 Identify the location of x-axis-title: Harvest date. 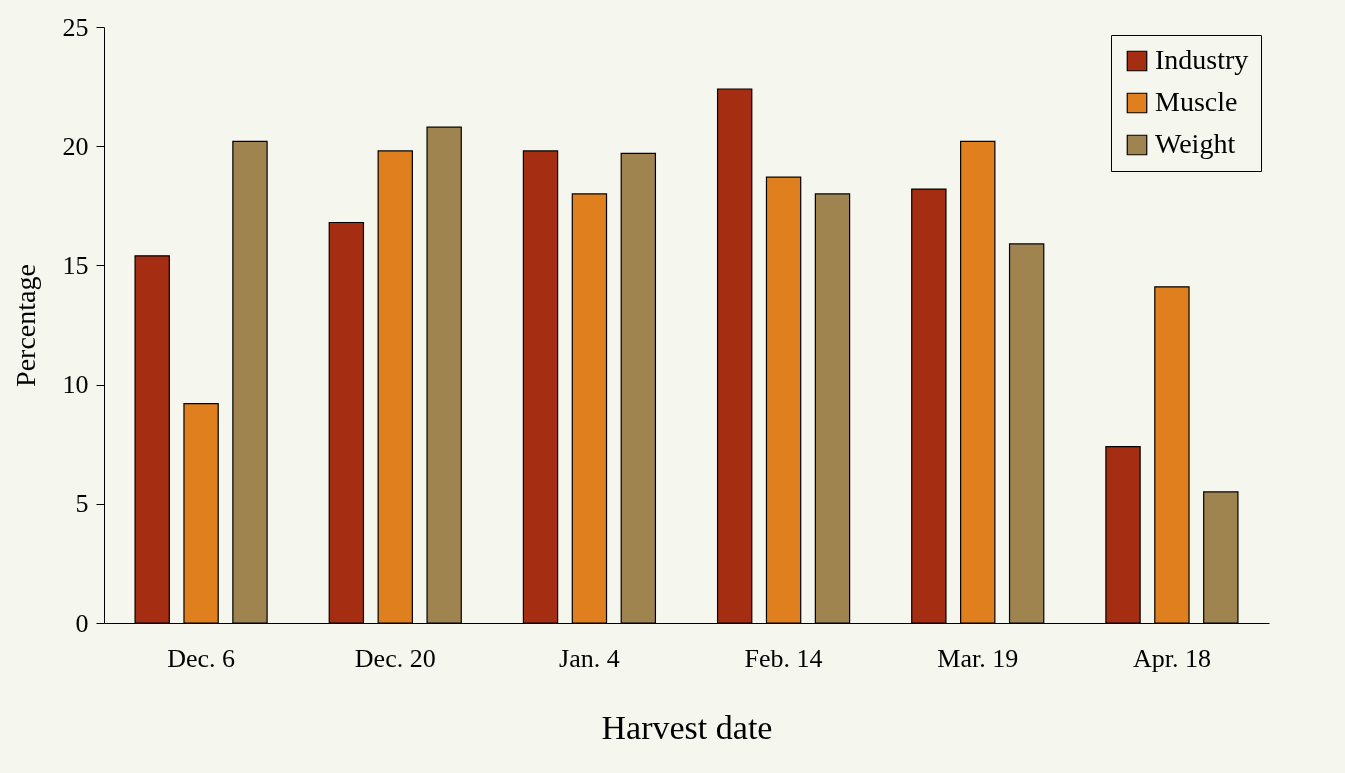
(687, 727).